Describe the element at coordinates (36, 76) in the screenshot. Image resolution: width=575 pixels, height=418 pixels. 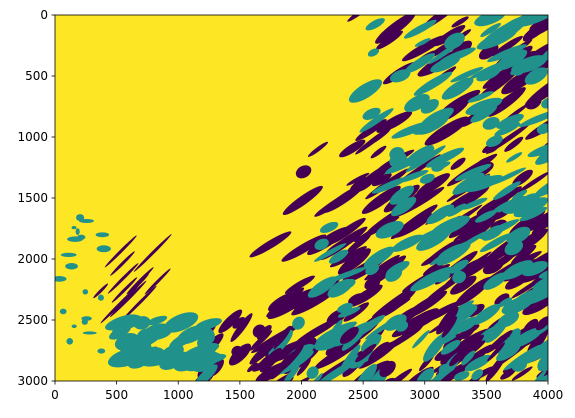
I see `y-tick-label: 500` at that location.